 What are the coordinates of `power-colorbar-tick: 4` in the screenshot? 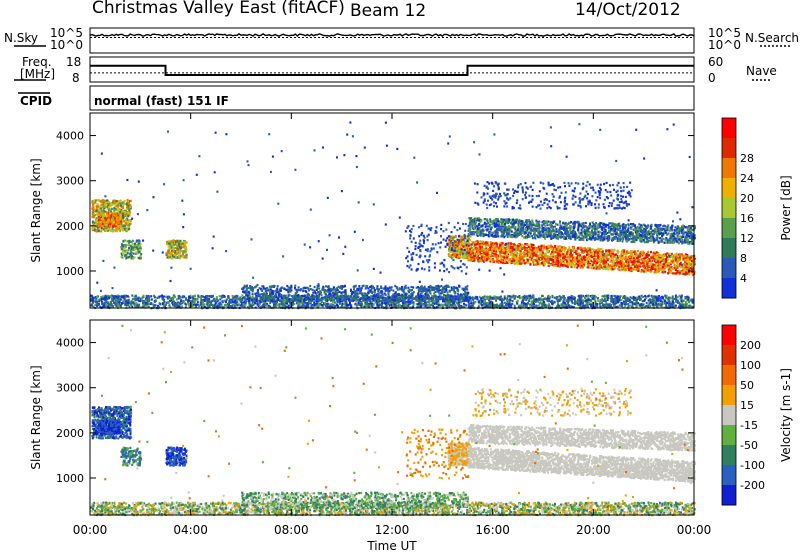 It's located at (743, 278).